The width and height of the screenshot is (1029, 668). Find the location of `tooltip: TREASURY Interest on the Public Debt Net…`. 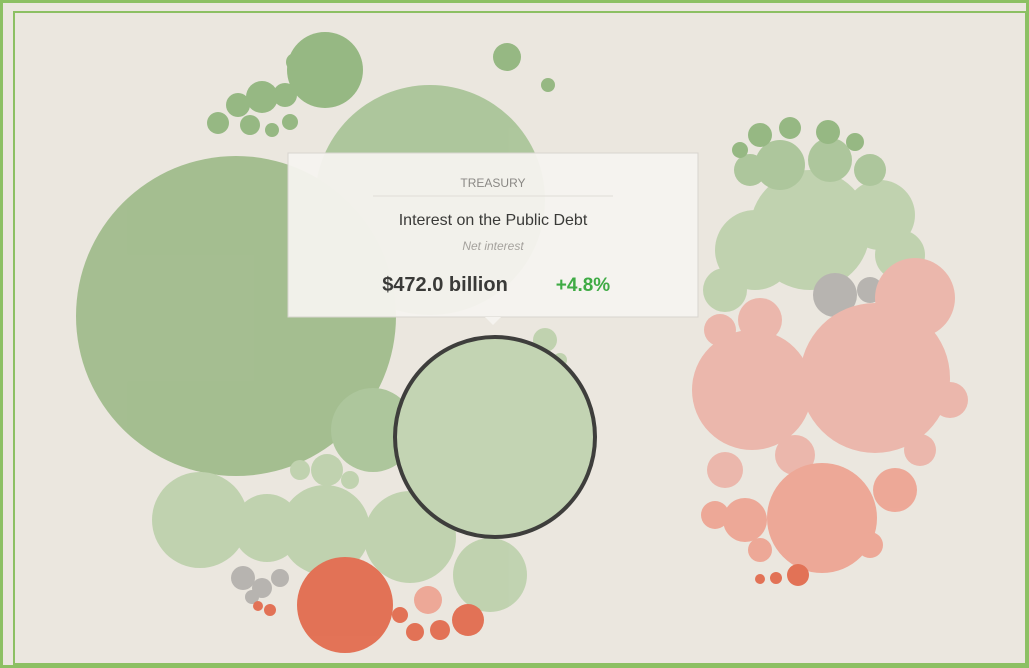

tooltip: TREASURY Interest on the Public Debt Net… is located at coordinates (493, 238).